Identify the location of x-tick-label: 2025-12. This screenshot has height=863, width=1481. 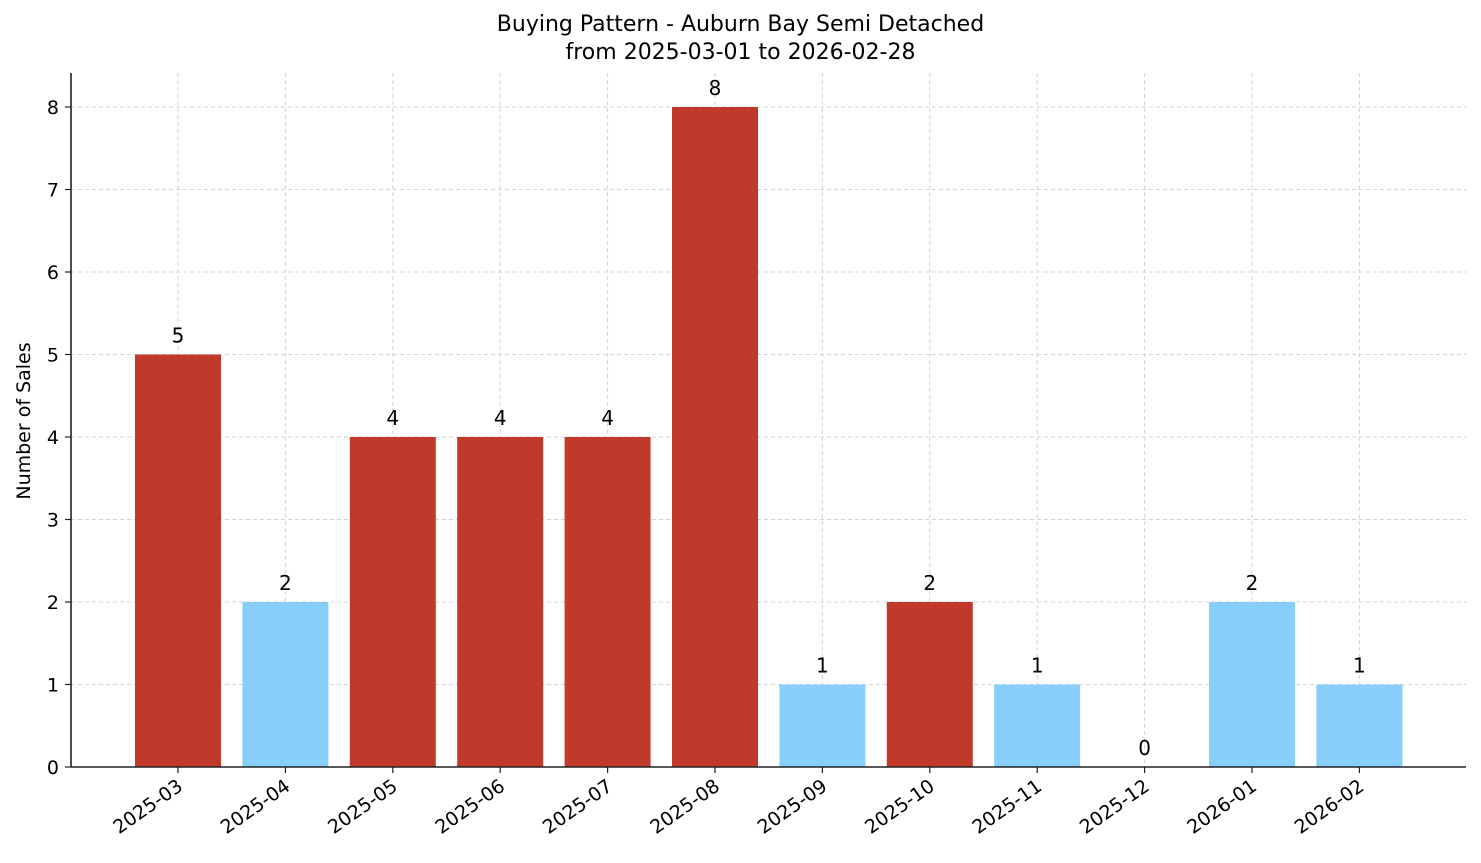
(1115, 807).